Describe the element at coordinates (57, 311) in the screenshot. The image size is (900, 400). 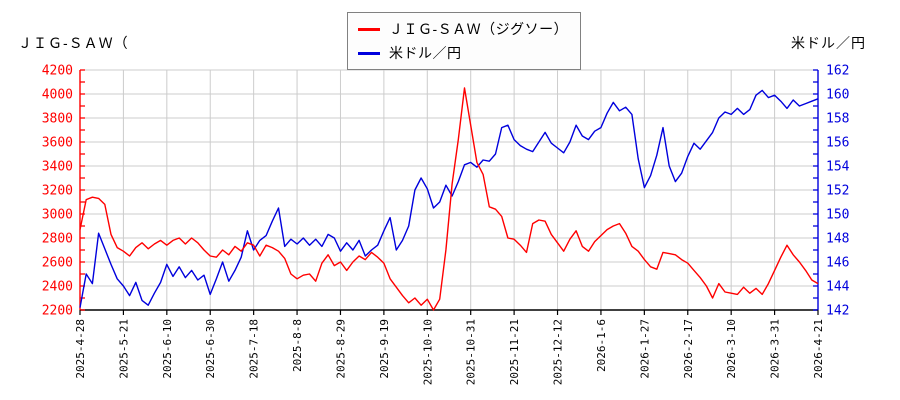
I see `left-axis-tick-label: 2200` at that location.